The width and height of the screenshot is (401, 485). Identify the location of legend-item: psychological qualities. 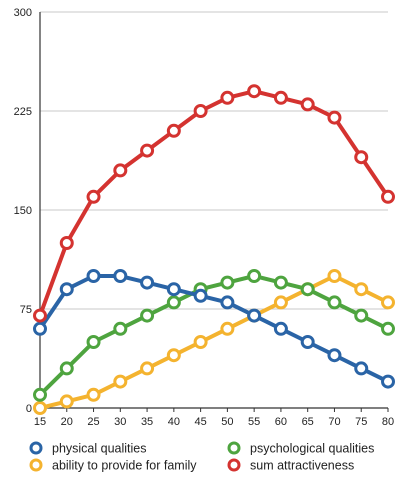
(300, 448).